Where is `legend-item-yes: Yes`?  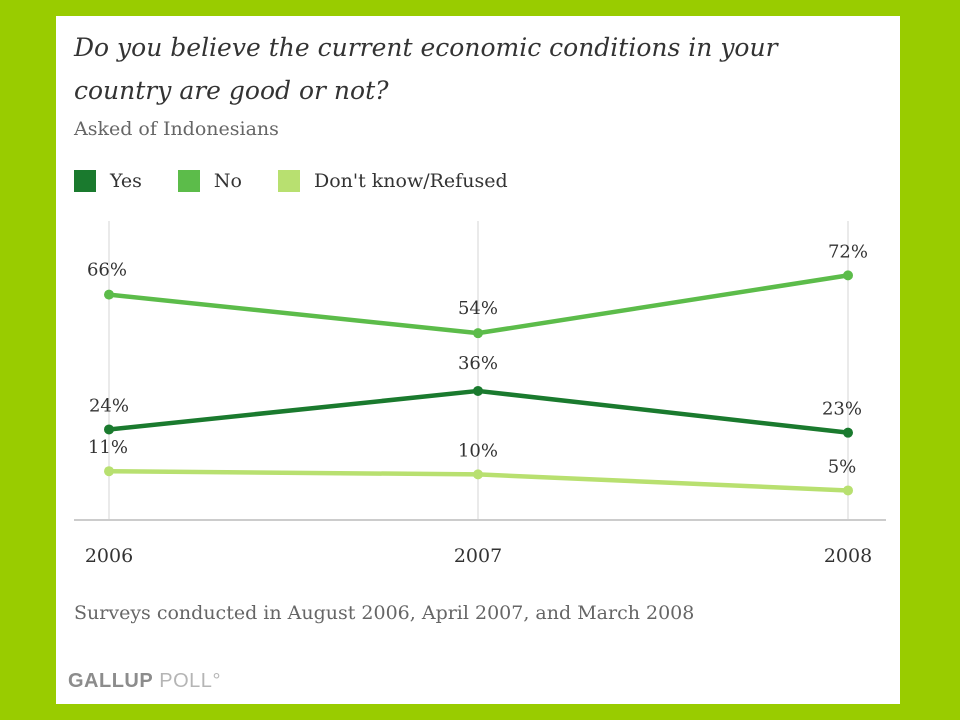
legend-item-yes: Yes is located at coordinates (108, 181).